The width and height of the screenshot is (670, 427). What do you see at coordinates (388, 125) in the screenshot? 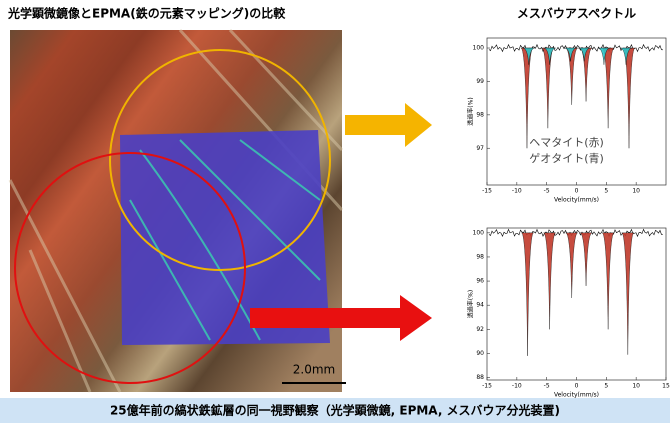
I see `yellow-arrow` at bounding box center [388, 125].